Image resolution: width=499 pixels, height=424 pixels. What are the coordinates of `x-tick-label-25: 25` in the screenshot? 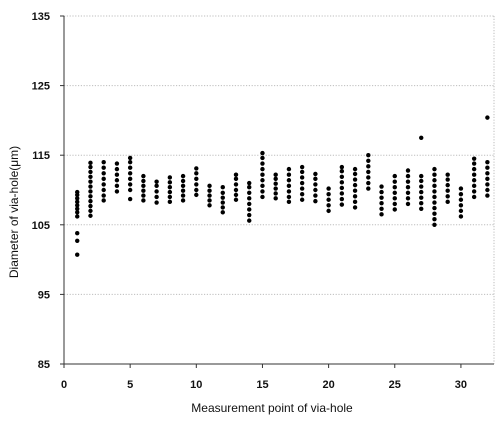 It's located at (395, 385).